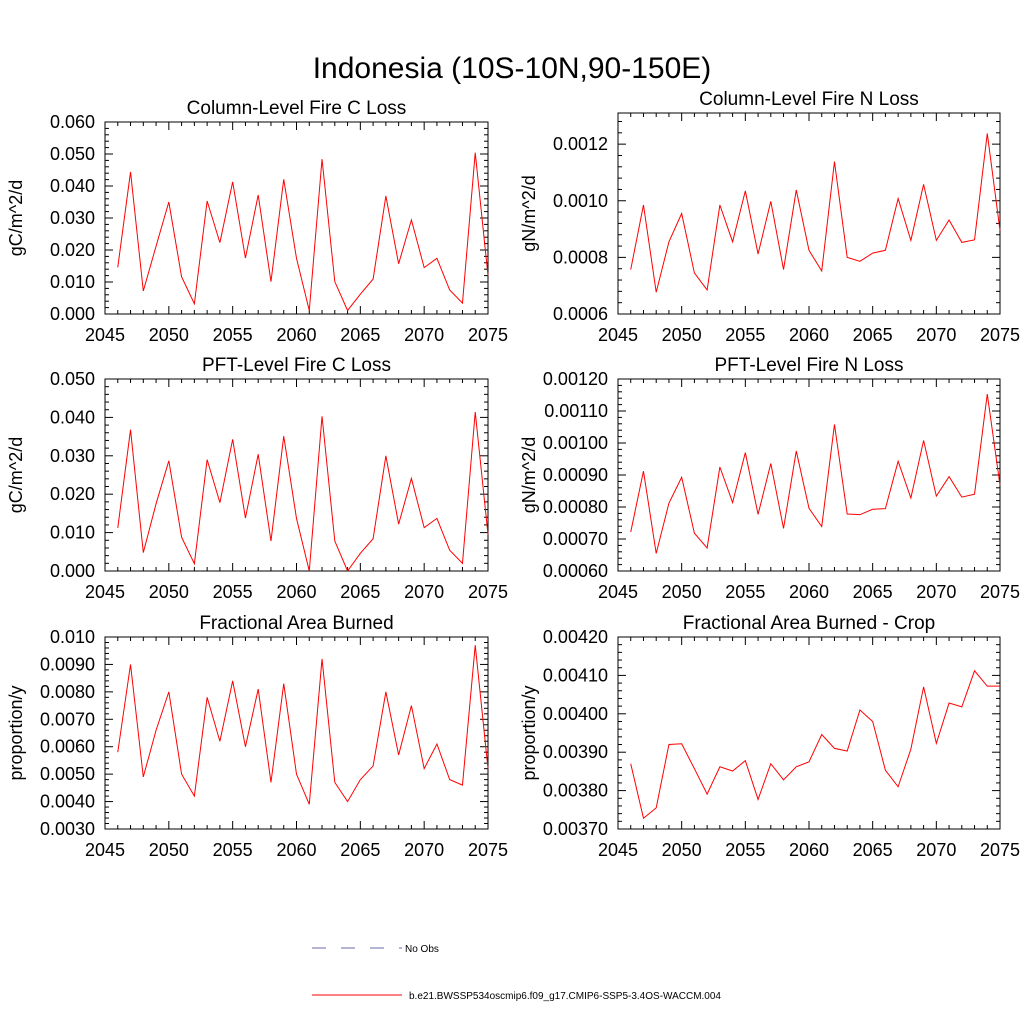  Describe the element at coordinates (809, 365) in the screenshot. I see `panel-title: PFT-Level Fire N Loss` at that location.